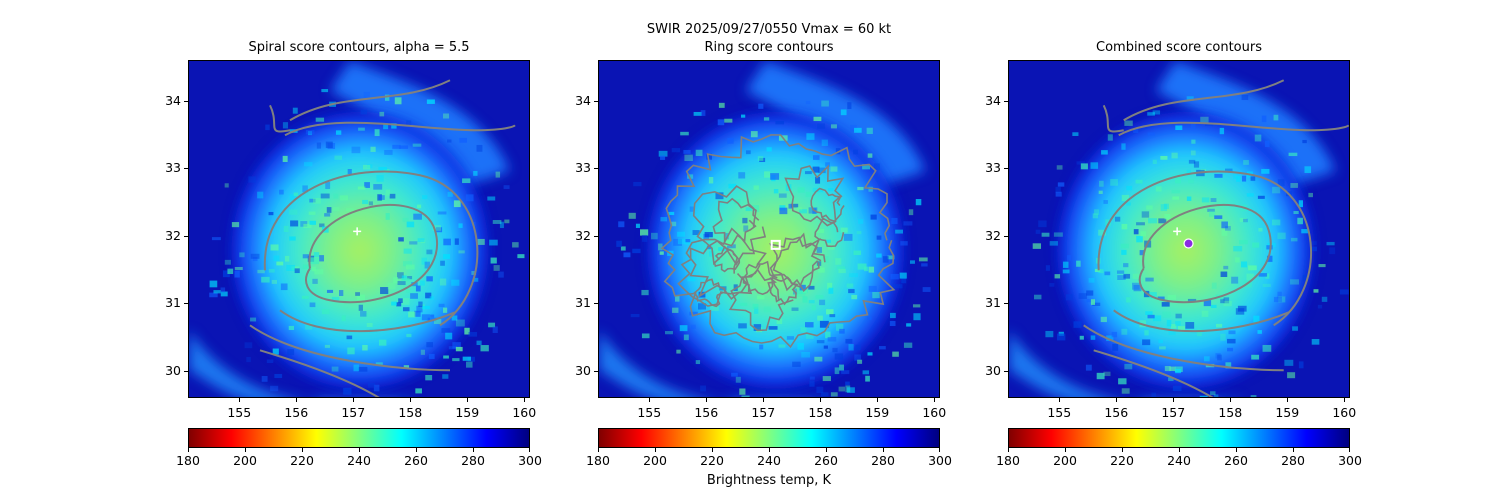 The image size is (1500, 500). I want to click on y-tick-label: 33, so click(173, 168).